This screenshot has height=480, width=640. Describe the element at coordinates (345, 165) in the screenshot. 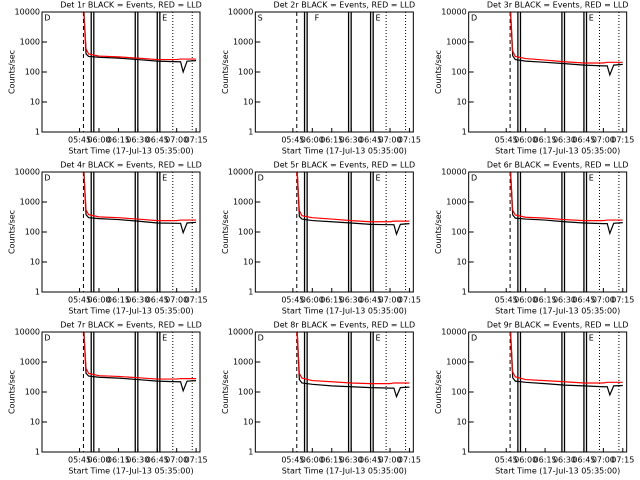

I see `chart-title: Det 5r BLACK = Events, RED = LLD` at that location.